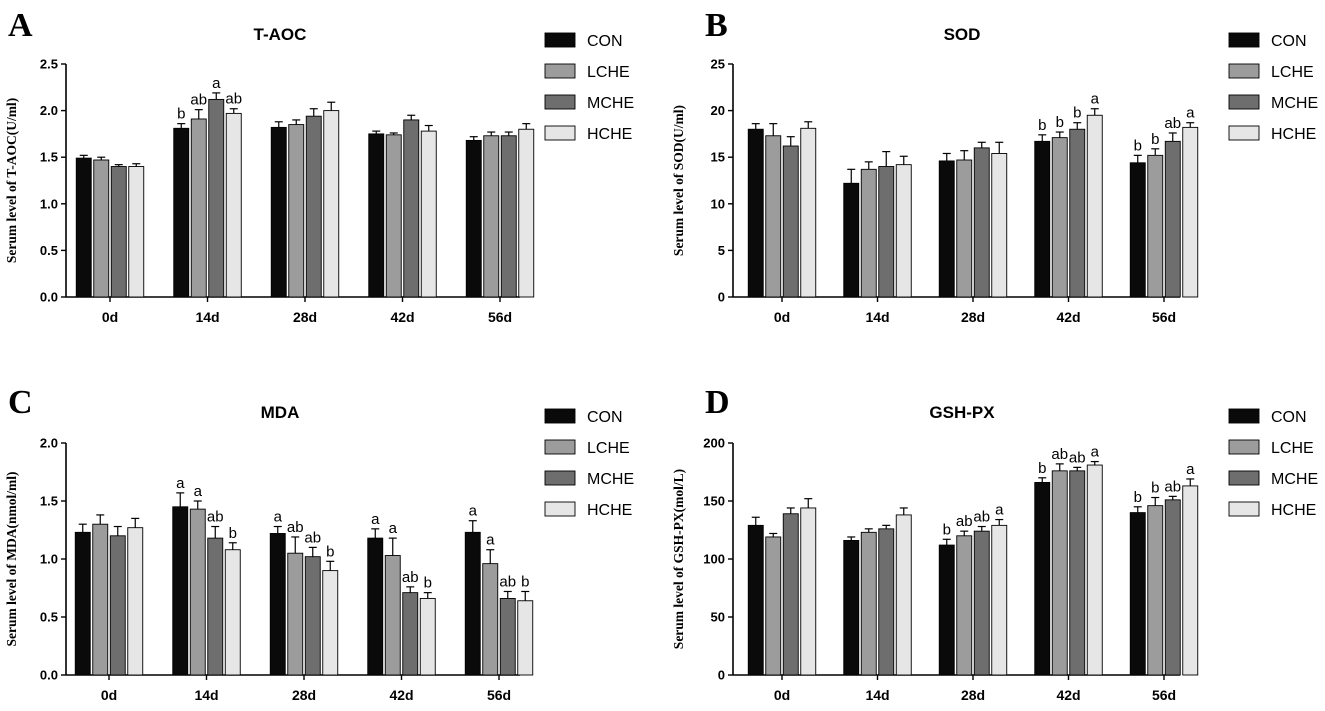 The height and width of the screenshot is (711, 1325). What do you see at coordinates (20, 25) in the screenshot?
I see `panel-letter: A` at bounding box center [20, 25].